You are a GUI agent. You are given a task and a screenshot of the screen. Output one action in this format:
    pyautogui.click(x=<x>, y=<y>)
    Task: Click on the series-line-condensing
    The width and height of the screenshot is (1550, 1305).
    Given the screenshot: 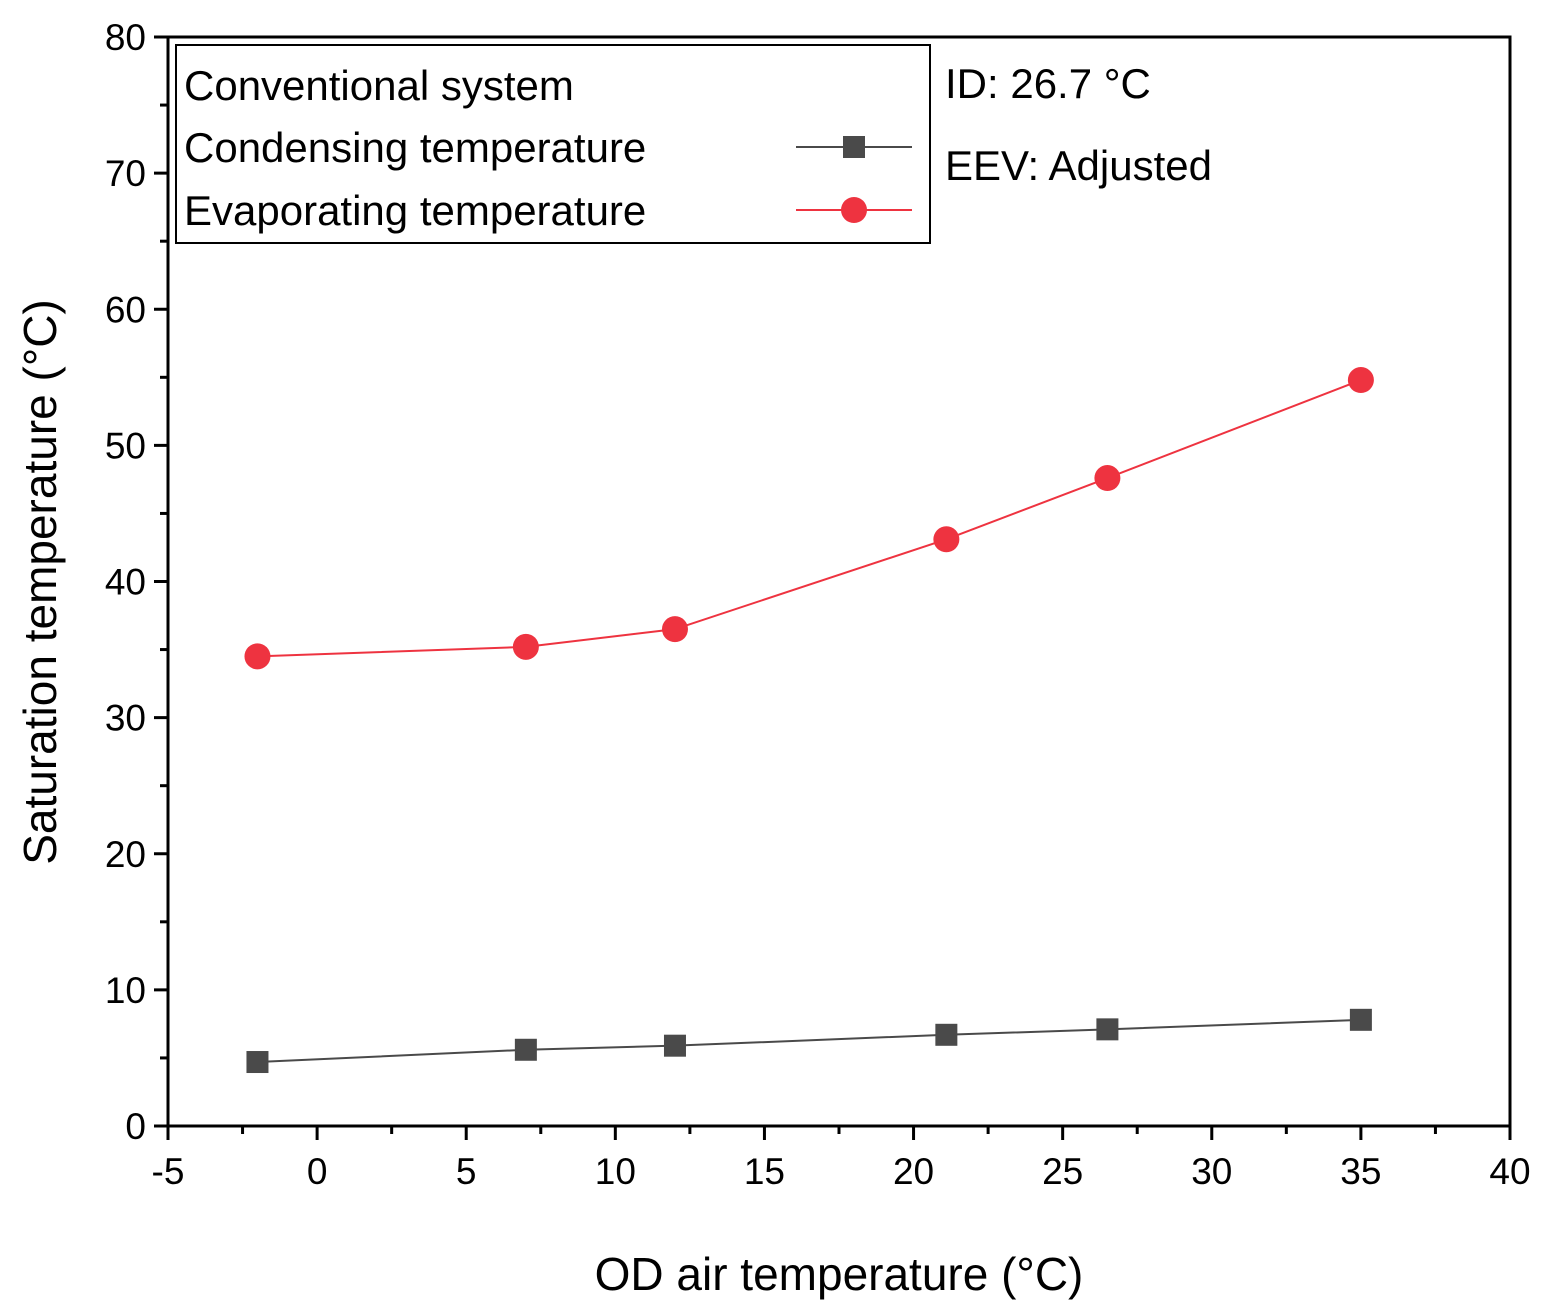 What is the action you would take?
    pyautogui.click(x=809, y=1041)
    